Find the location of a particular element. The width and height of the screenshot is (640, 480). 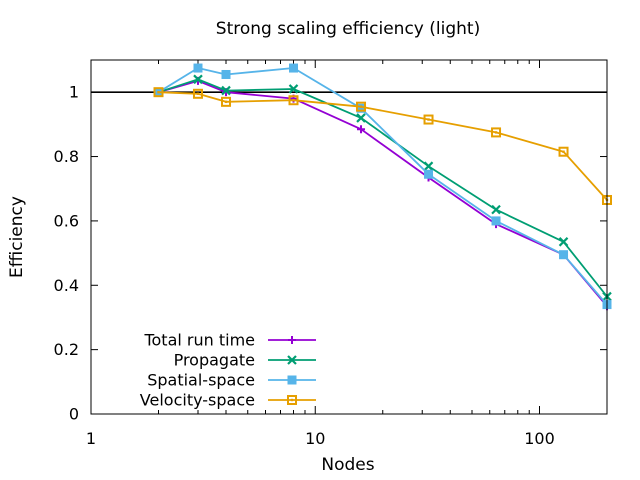

y-tick-label: 1 is located at coordinates (74, 92).